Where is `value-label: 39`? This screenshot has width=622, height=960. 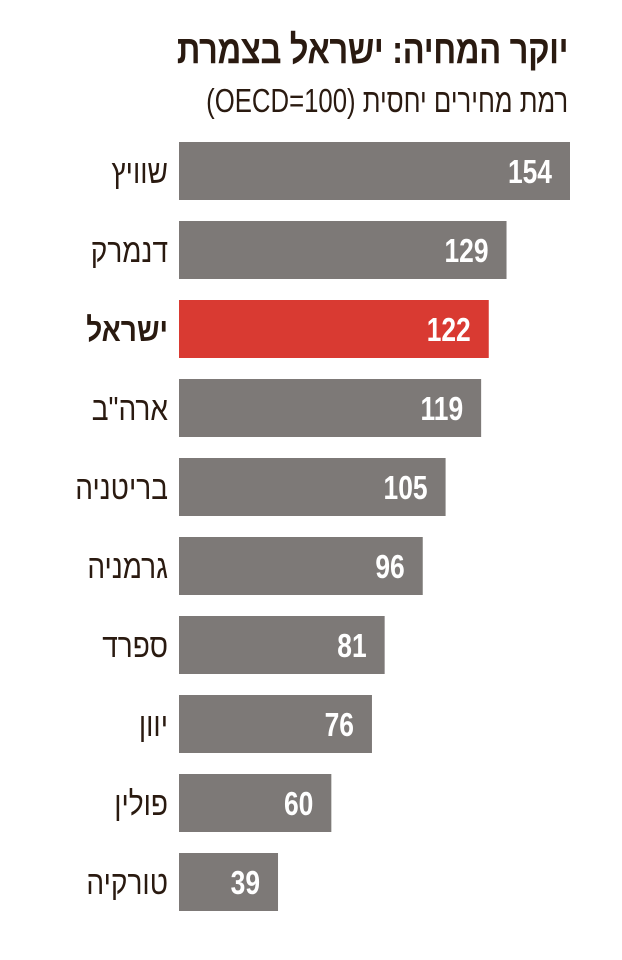
value-label: 39 is located at coordinates (245, 883).